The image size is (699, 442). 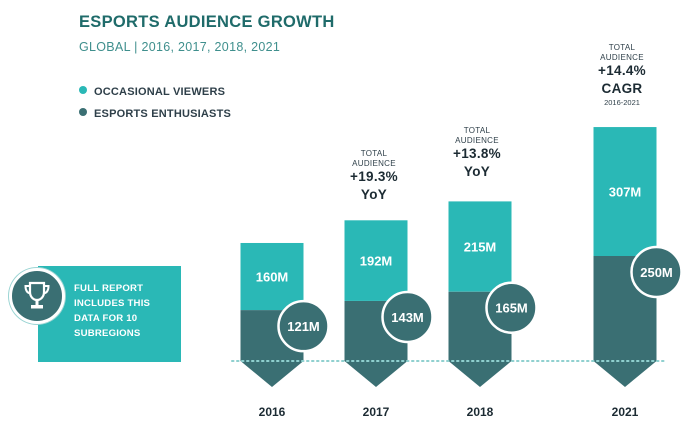 I want to click on bar-occasional-2016, so click(x=272, y=276).